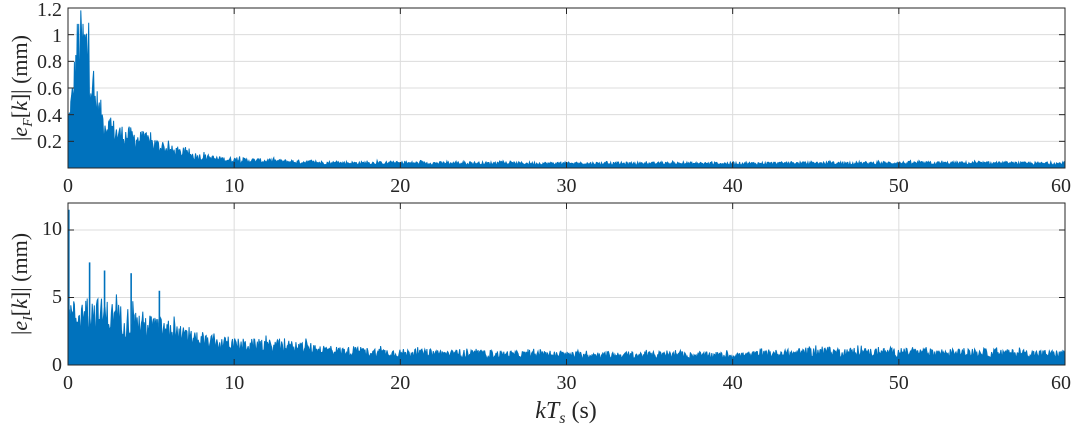 This screenshot has height=429, width=1074. I want to click on bottom-xtick-60: 60, so click(1061, 383).